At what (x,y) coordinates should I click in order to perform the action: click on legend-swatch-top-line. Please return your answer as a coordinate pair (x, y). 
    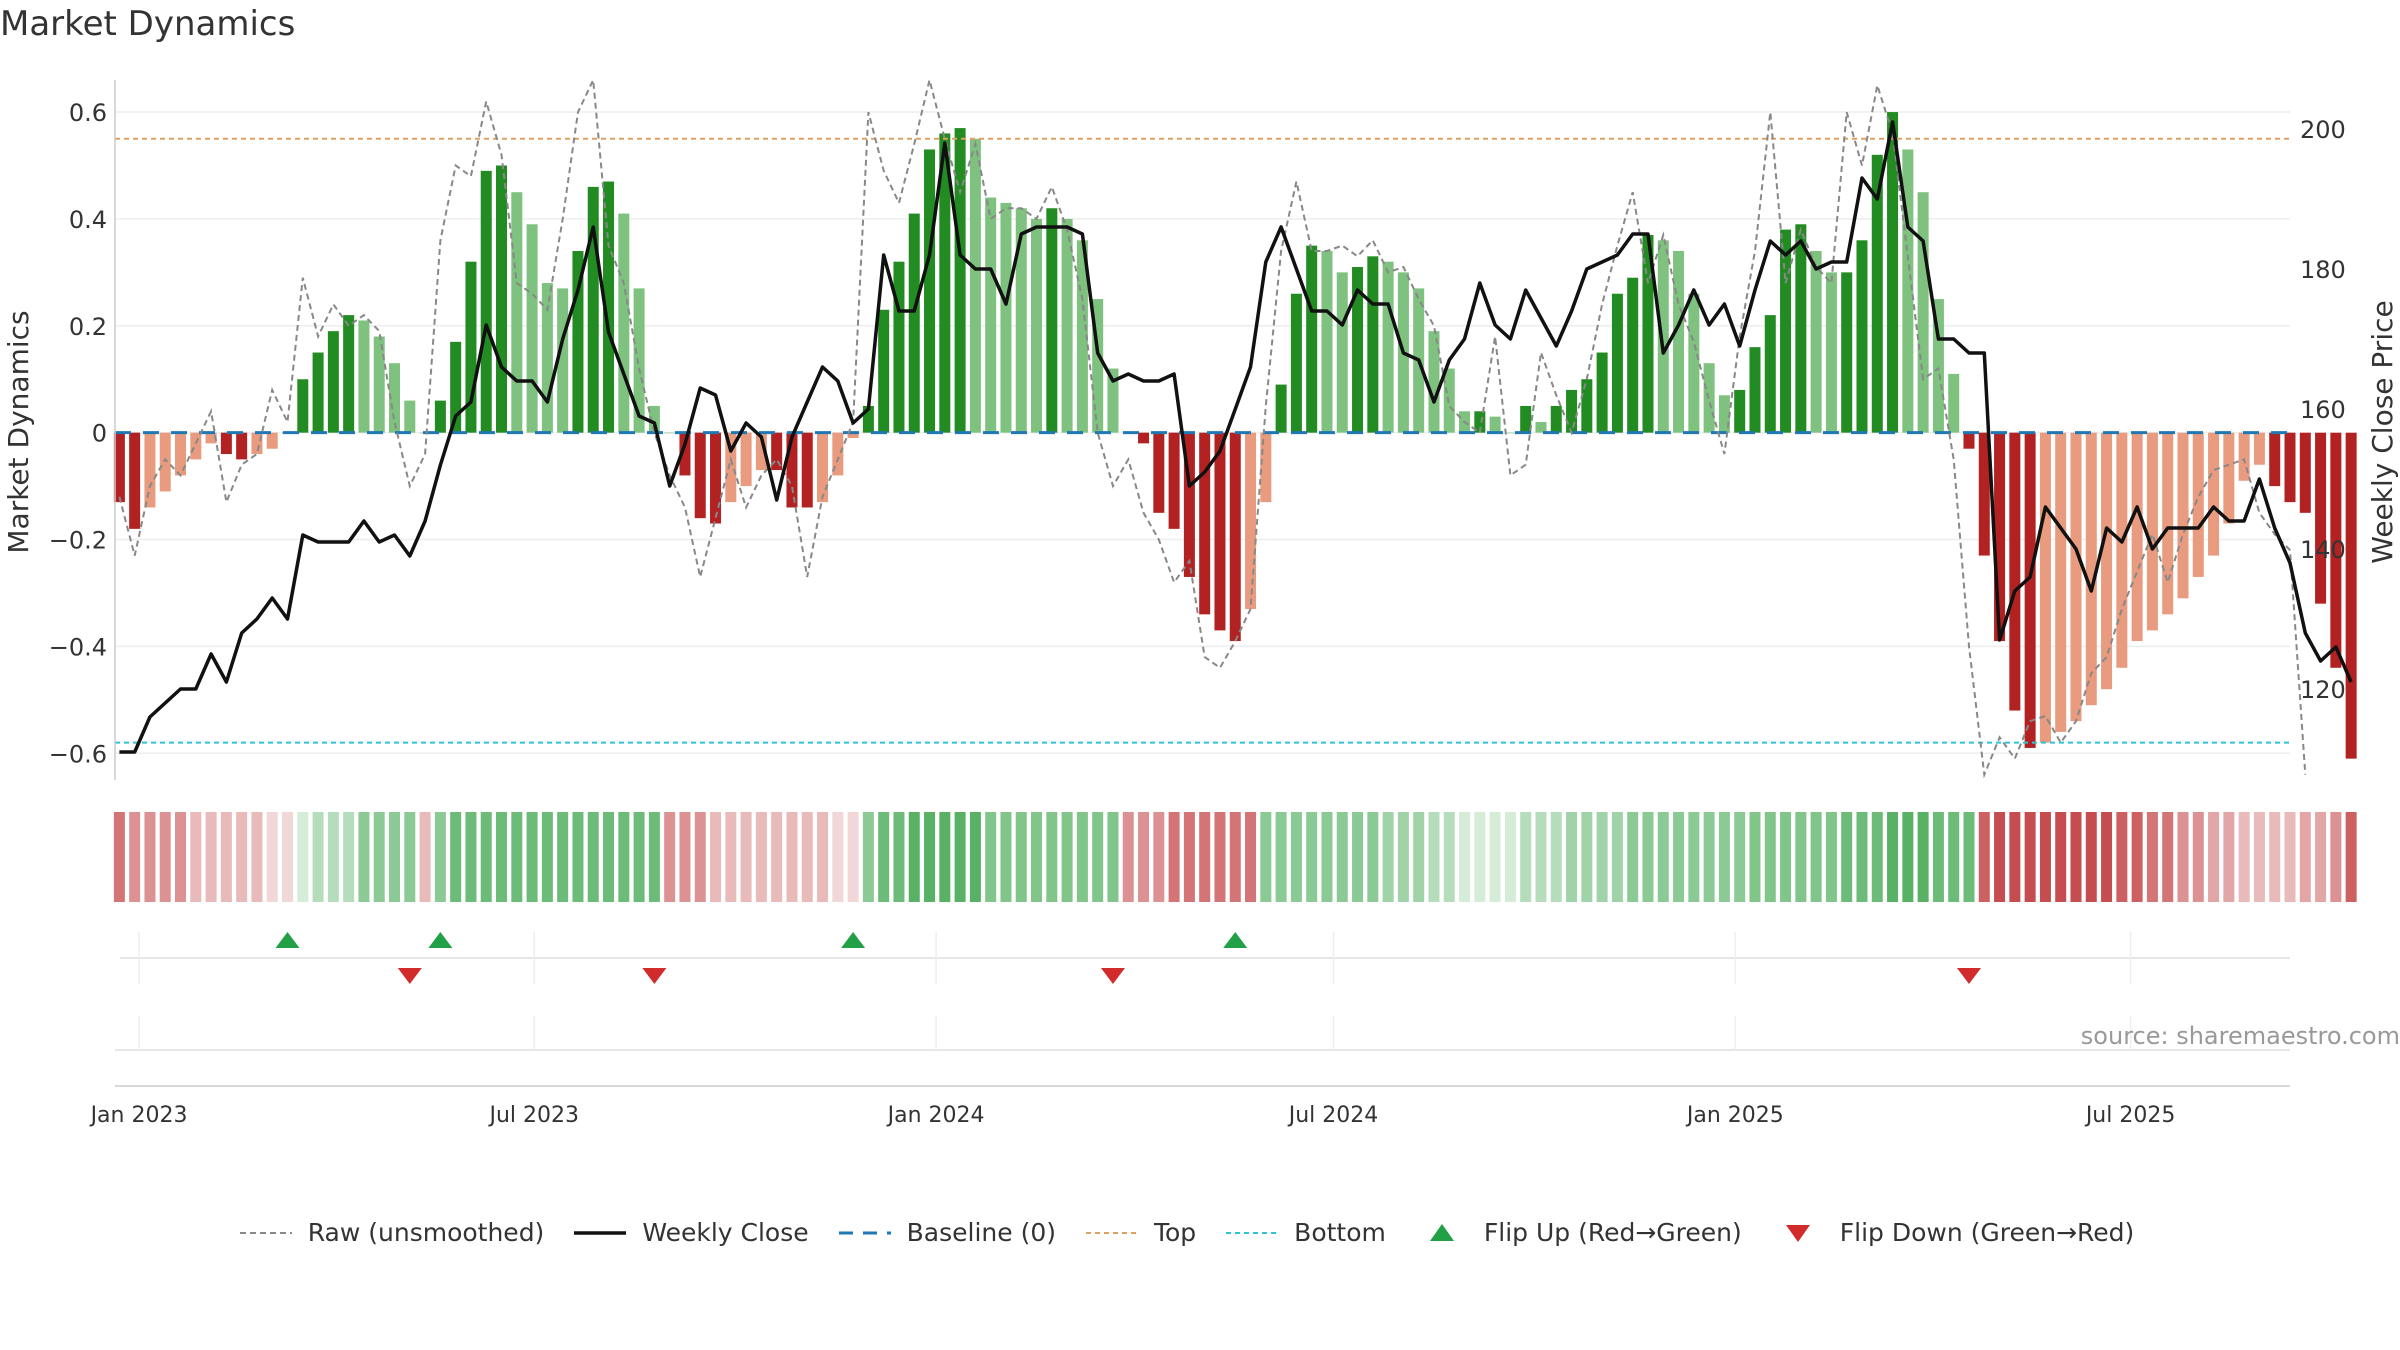
    Looking at the image, I should click on (1111, 1232).